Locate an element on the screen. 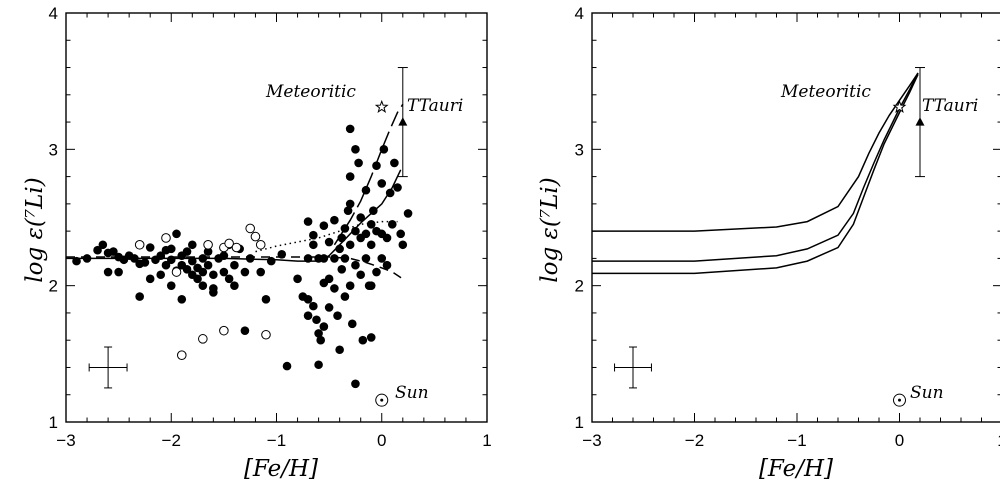 The height and width of the screenshot is (492, 1000). right-x-tick-label: 0 is located at coordinates (899, 440).